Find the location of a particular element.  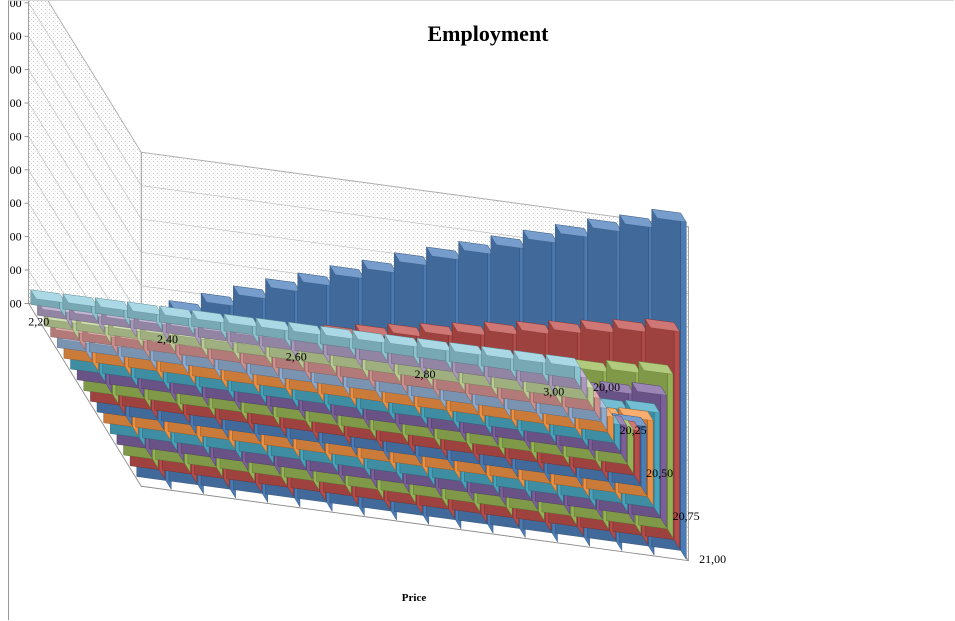

y-tick-label: 7,00 is located at coordinates (15, 70).